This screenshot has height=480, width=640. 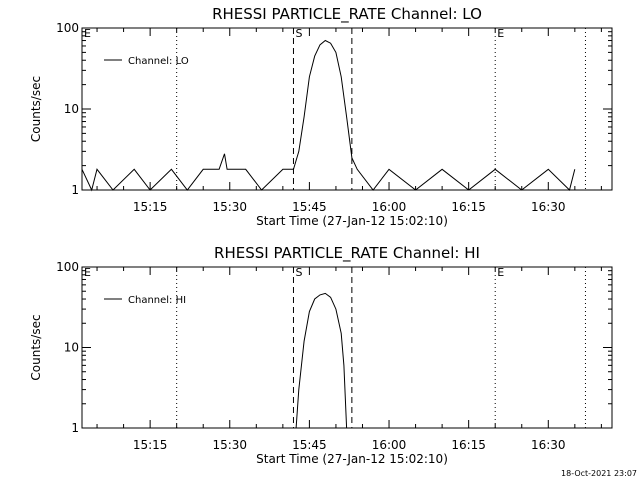 I want to click on legend-entry: Channel: LO, so click(x=158, y=61).